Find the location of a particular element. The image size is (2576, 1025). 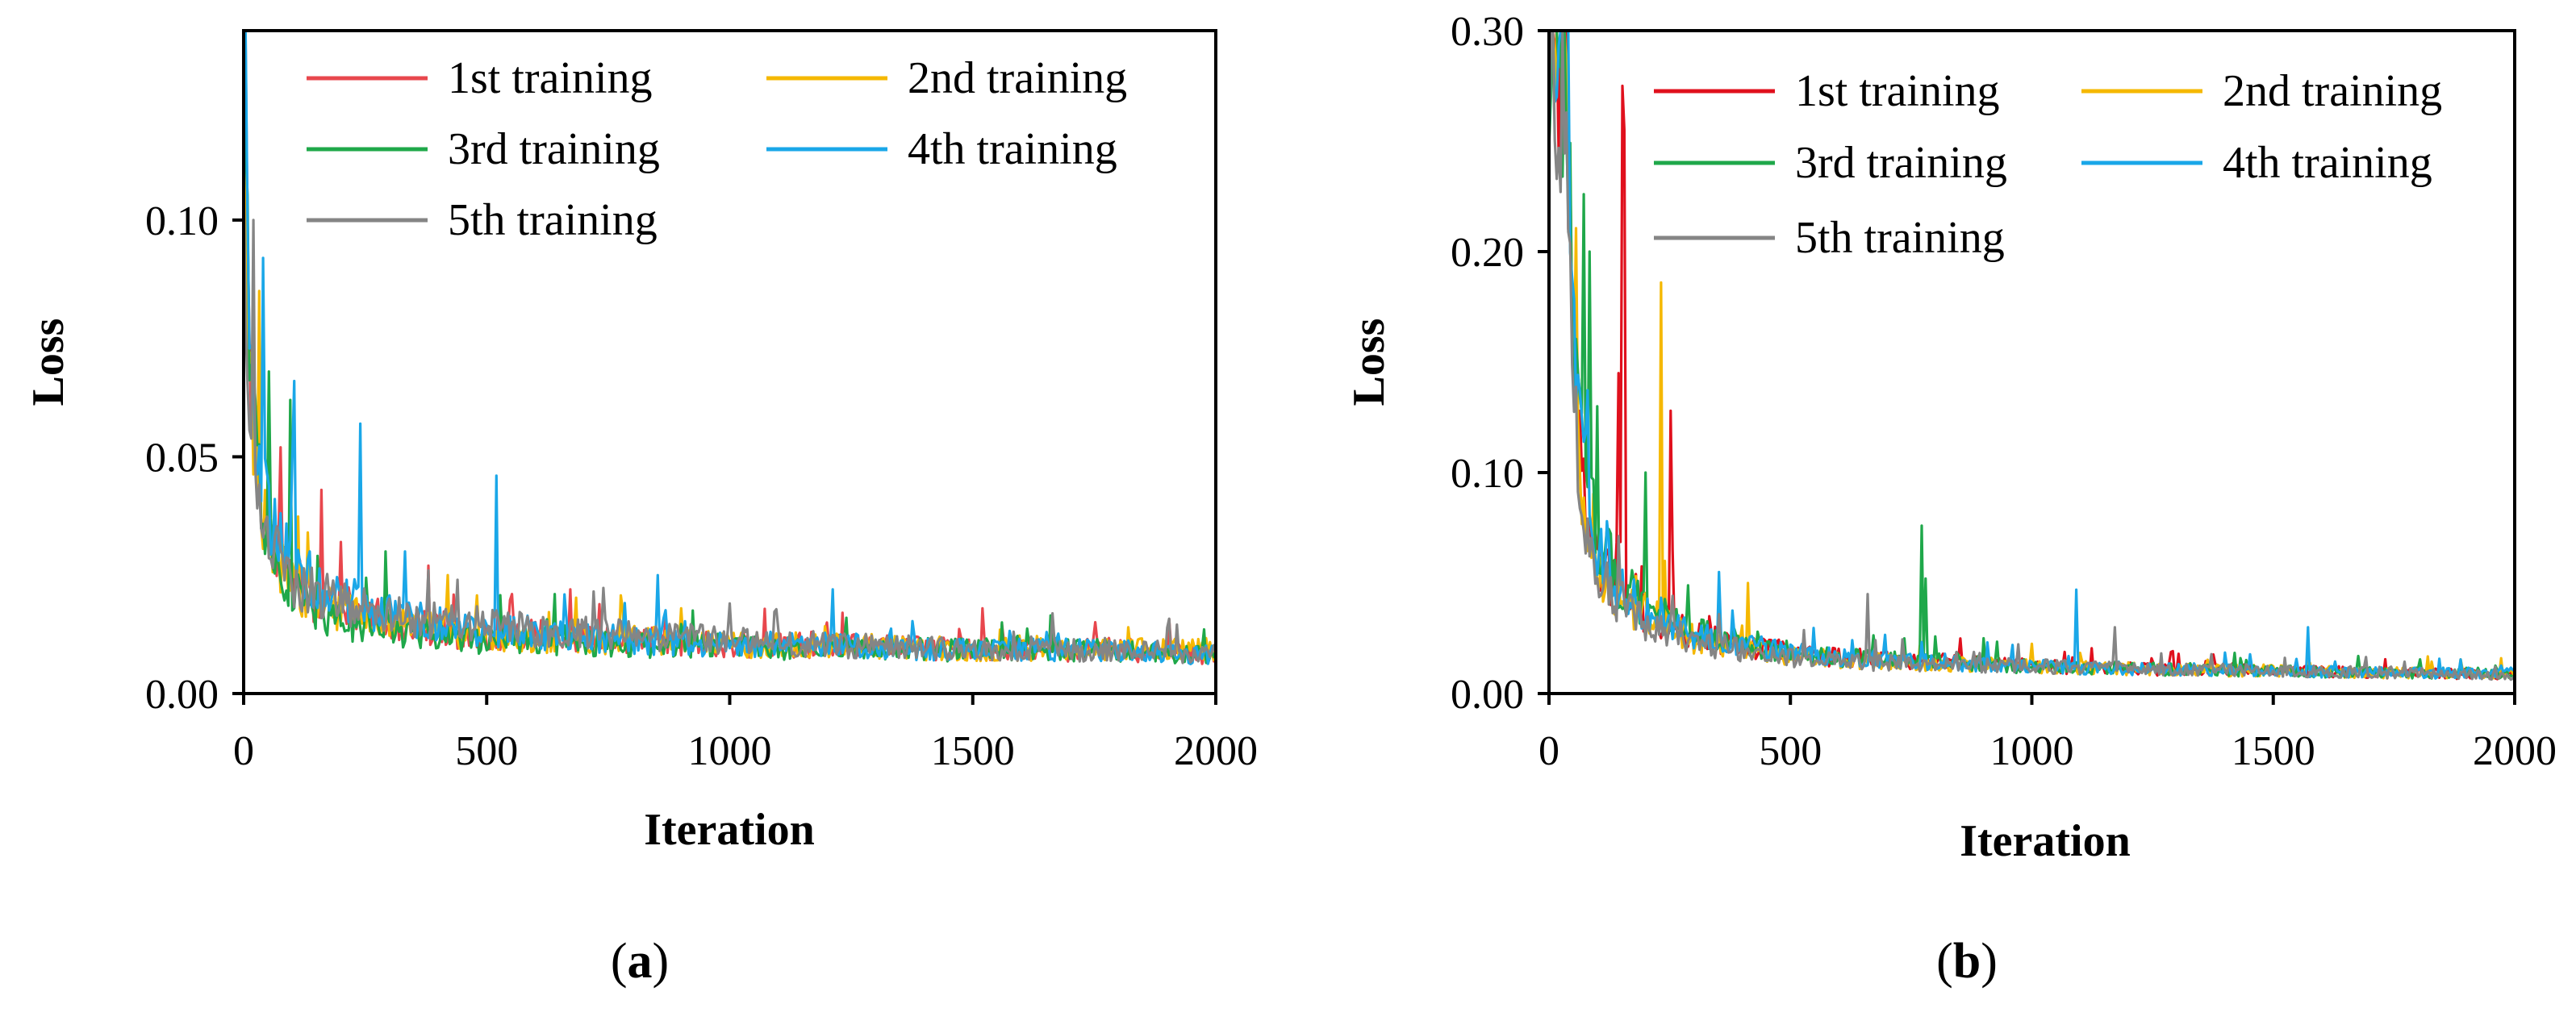

panel-label: (a) is located at coordinates (640, 961).